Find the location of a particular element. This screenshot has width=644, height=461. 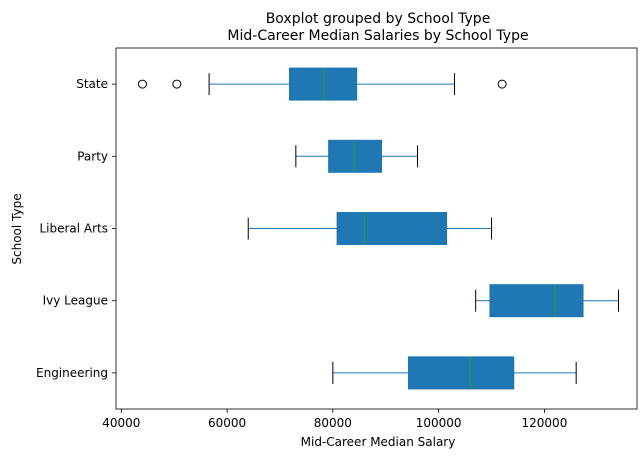

chart-suptitle: Boxplot grouped by School Type is located at coordinates (378, 19).